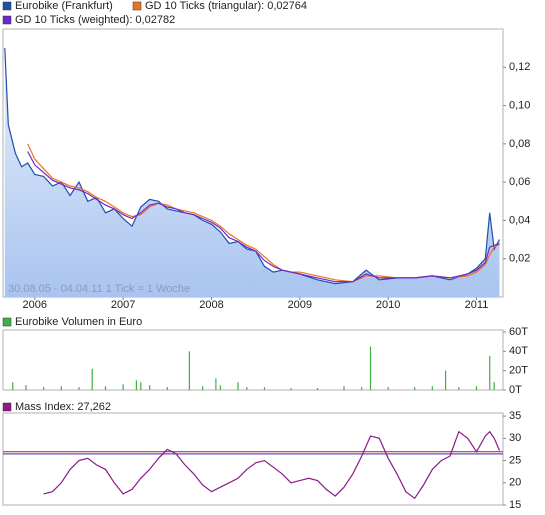 The width and height of the screenshot is (545, 515). What do you see at coordinates (95, 20) in the screenshot?
I see `legend-label: GD 10 Ticks (weighted): 0,02782` at bounding box center [95, 20].